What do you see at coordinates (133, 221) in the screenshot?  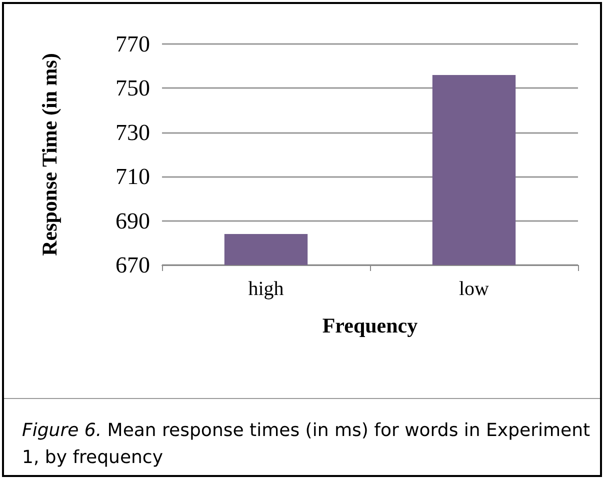 I see `y-tick-label: 690` at bounding box center [133, 221].